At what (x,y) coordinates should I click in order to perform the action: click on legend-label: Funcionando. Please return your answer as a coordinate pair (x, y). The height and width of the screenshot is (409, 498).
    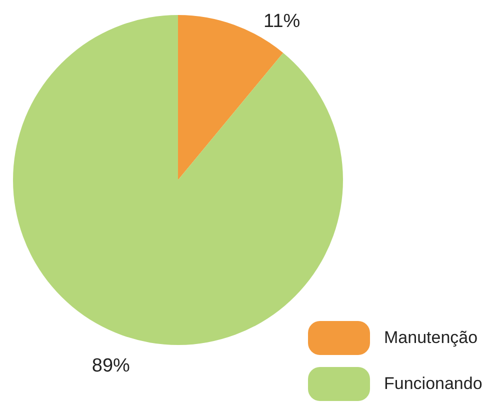
    Looking at the image, I should click on (433, 384).